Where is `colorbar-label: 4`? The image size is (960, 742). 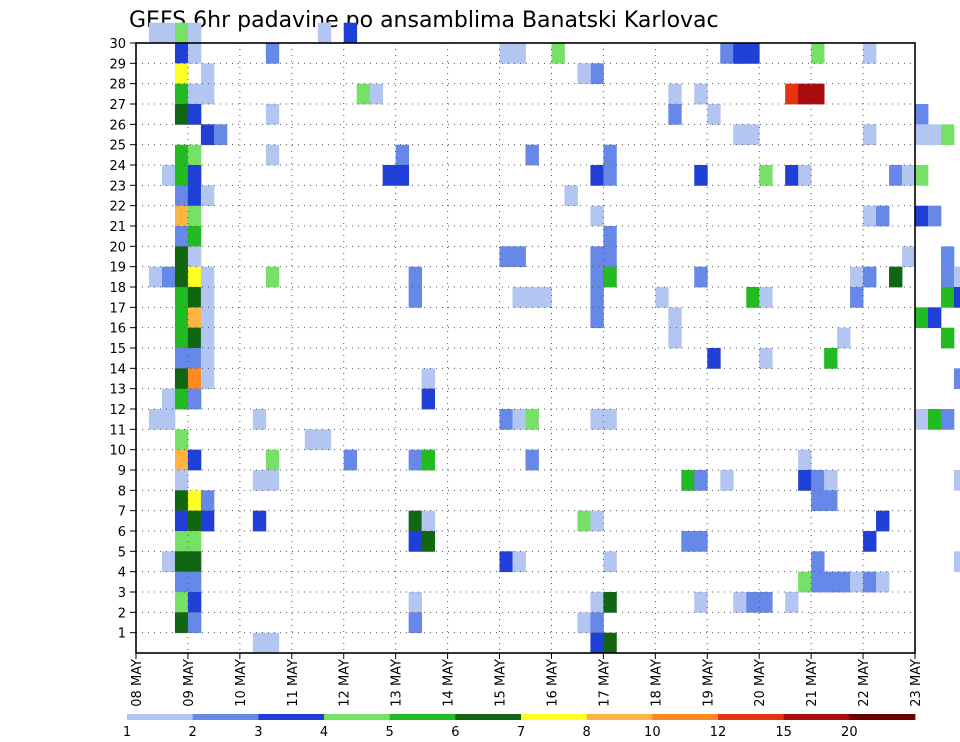 colorbar-label: 4 is located at coordinates (324, 732).